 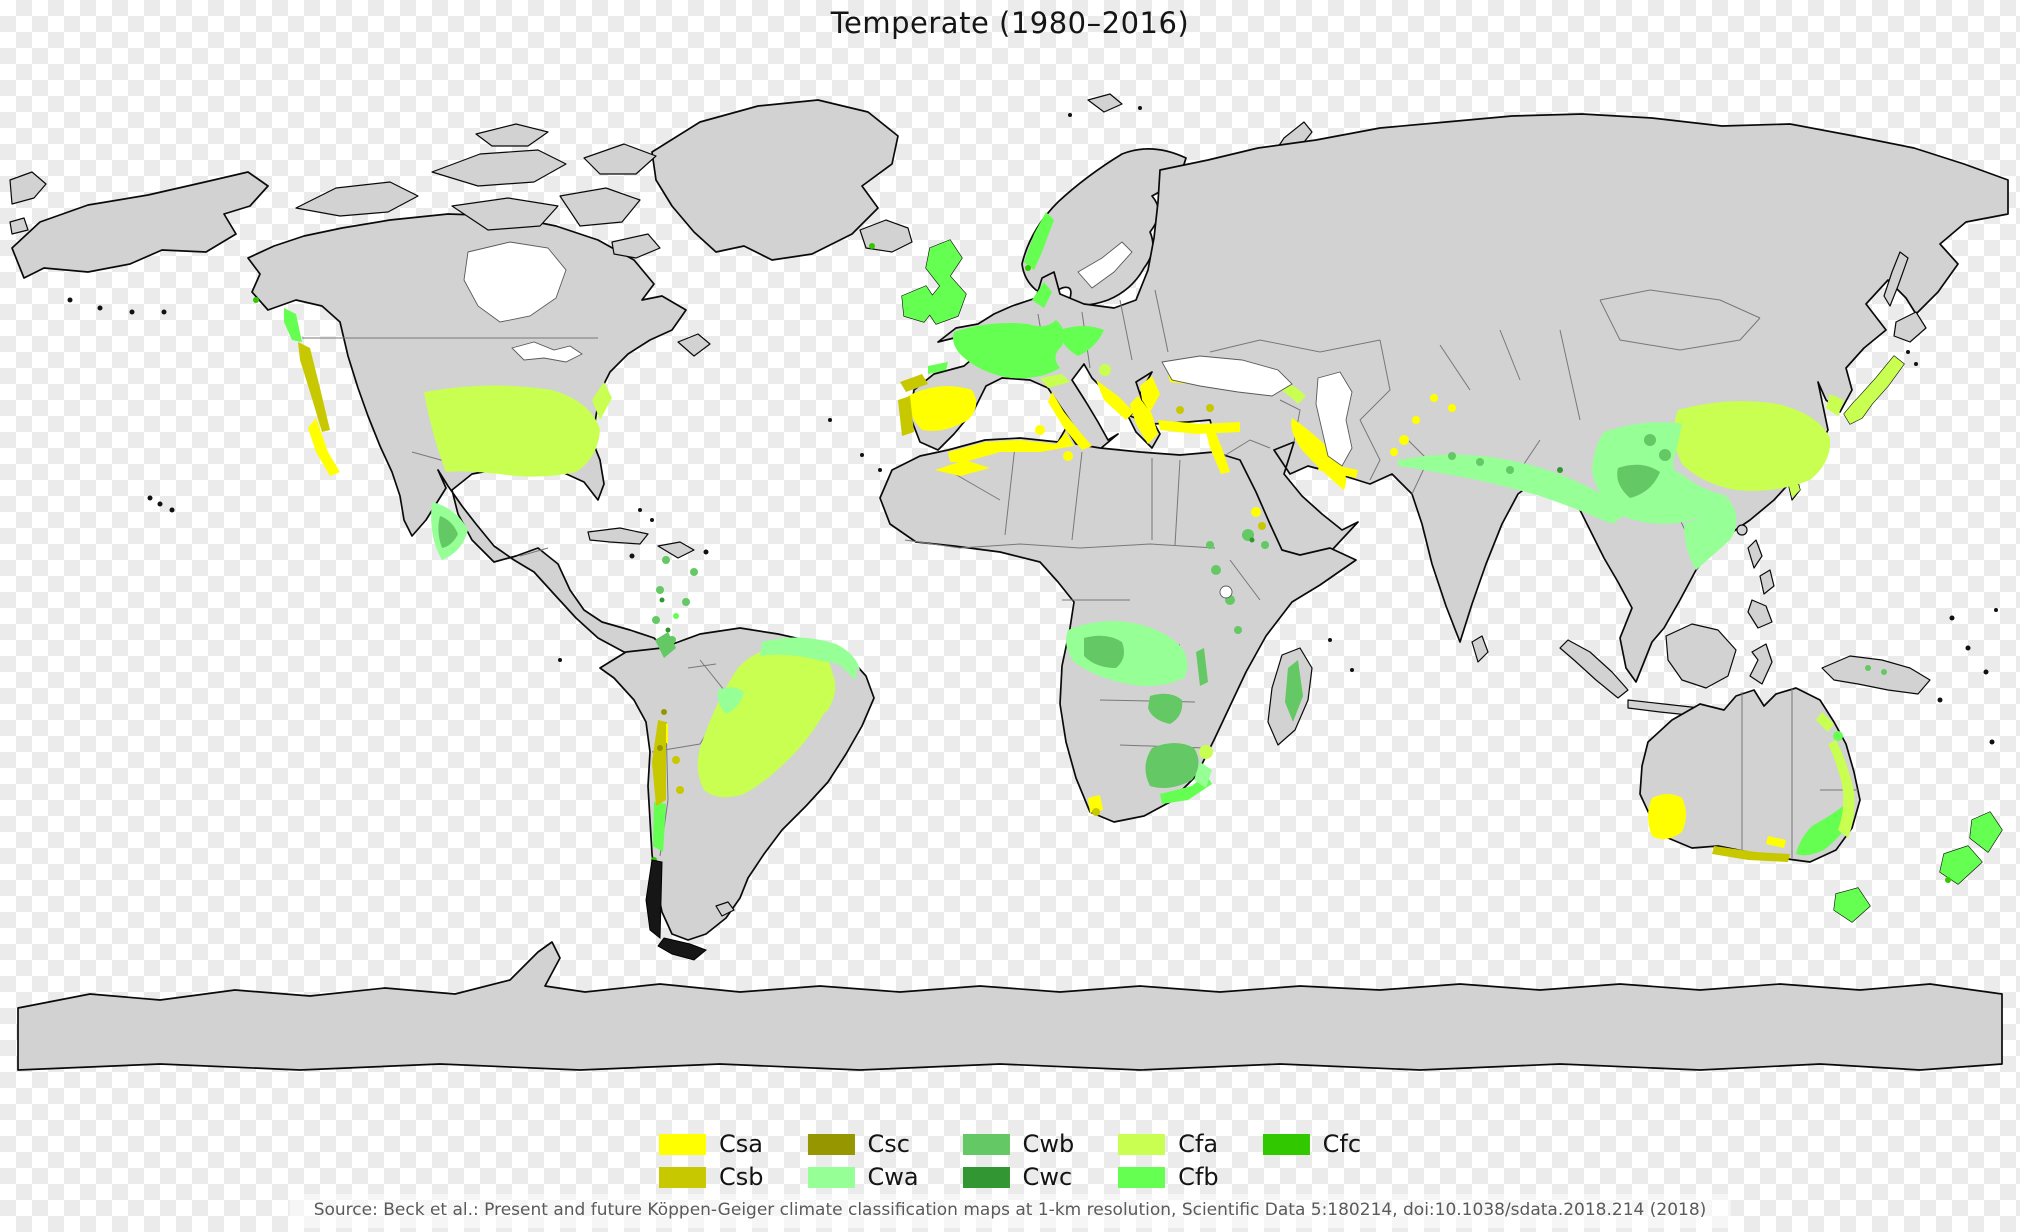 What do you see at coordinates (863, 1177) in the screenshot?
I see `legend-item-cwa: Cwa` at bounding box center [863, 1177].